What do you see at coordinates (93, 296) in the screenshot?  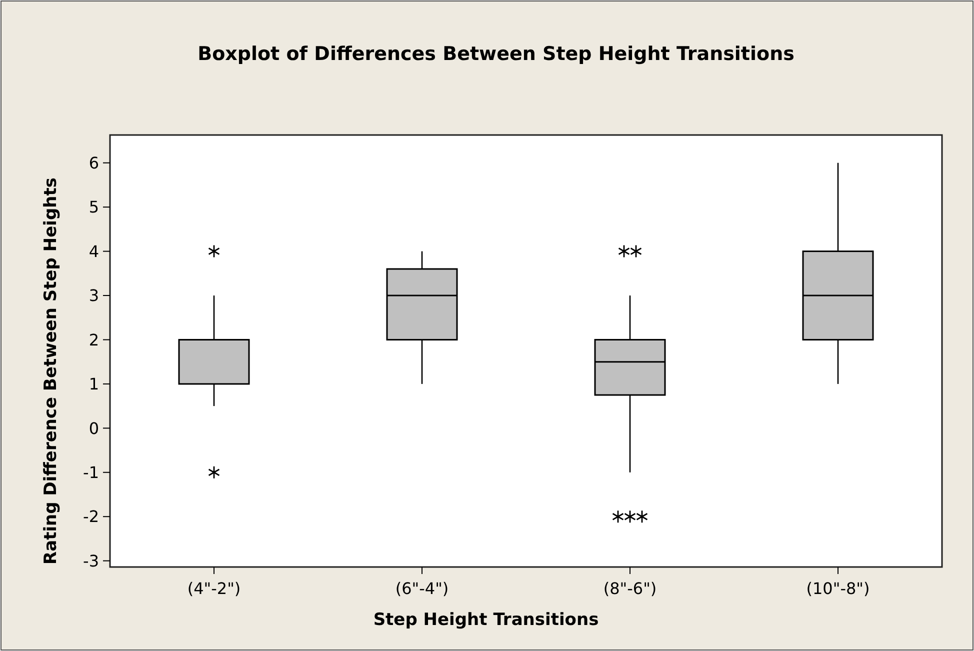 I see `y-tick-label: 3` at bounding box center [93, 296].